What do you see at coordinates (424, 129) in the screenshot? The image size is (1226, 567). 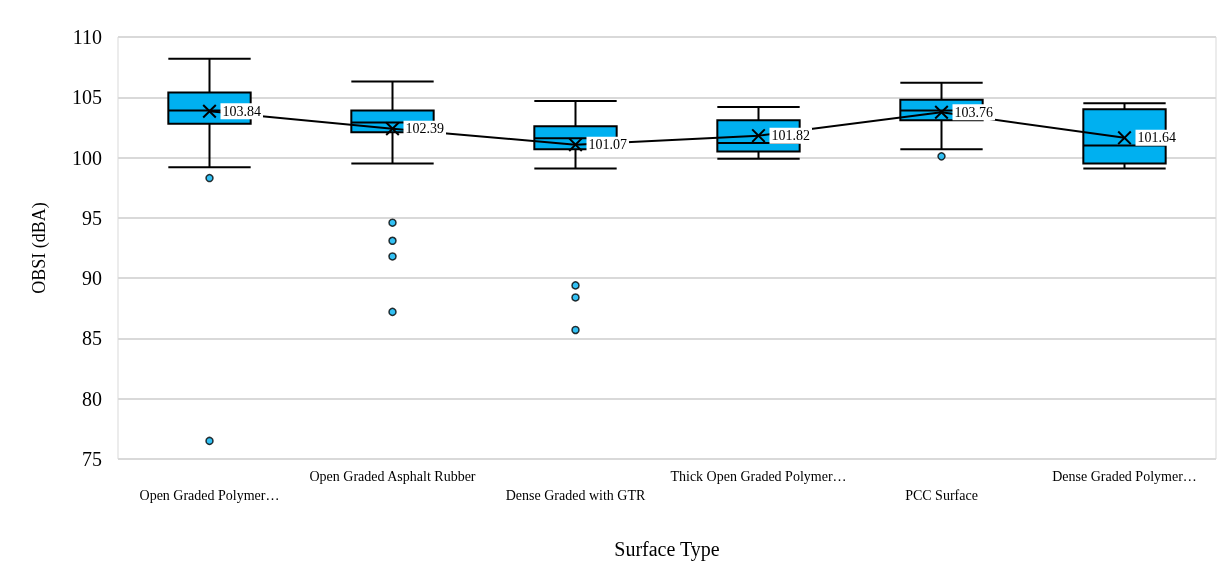 I see `data-label: 102.39` at bounding box center [424, 129].